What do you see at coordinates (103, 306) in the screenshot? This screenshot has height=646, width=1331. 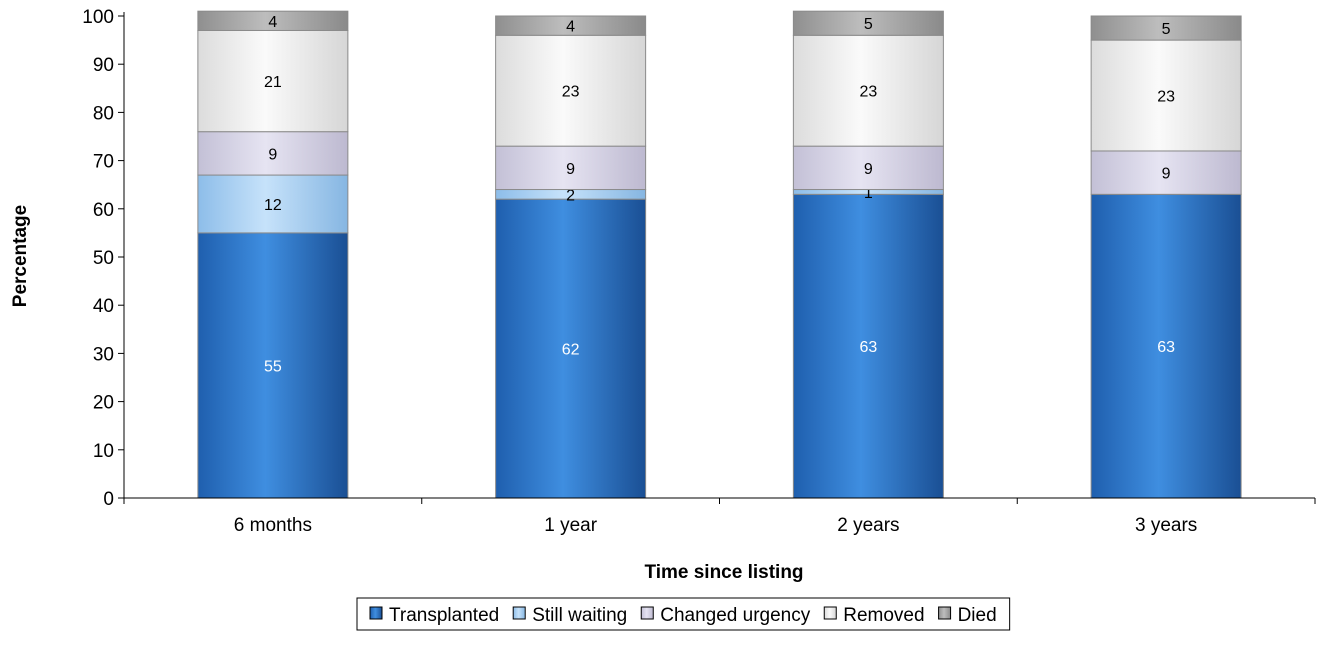 I see `y-tick-label: 40` at bounding box center [103, 306].